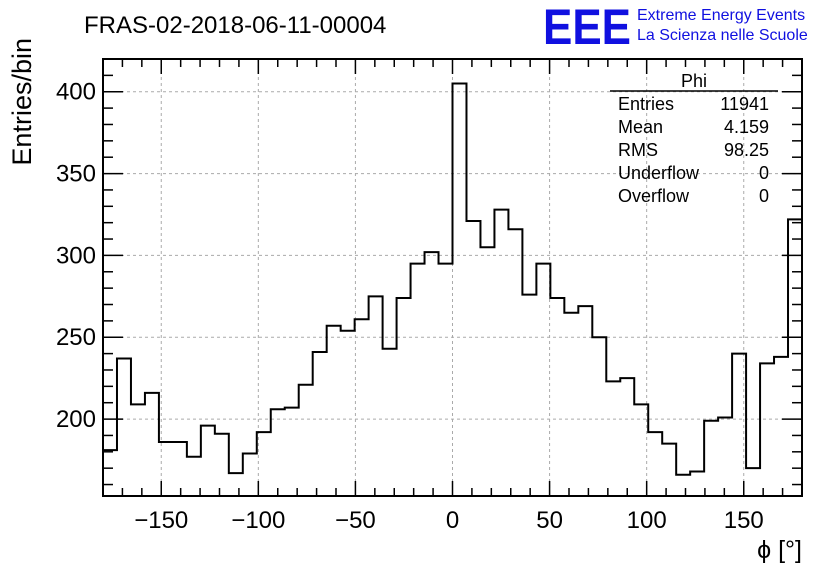 Image resolution: width=836 pixels, height=572 pixels. I want to click on y-tick-labels: 200 250 300 350 400, so click(76, 256).